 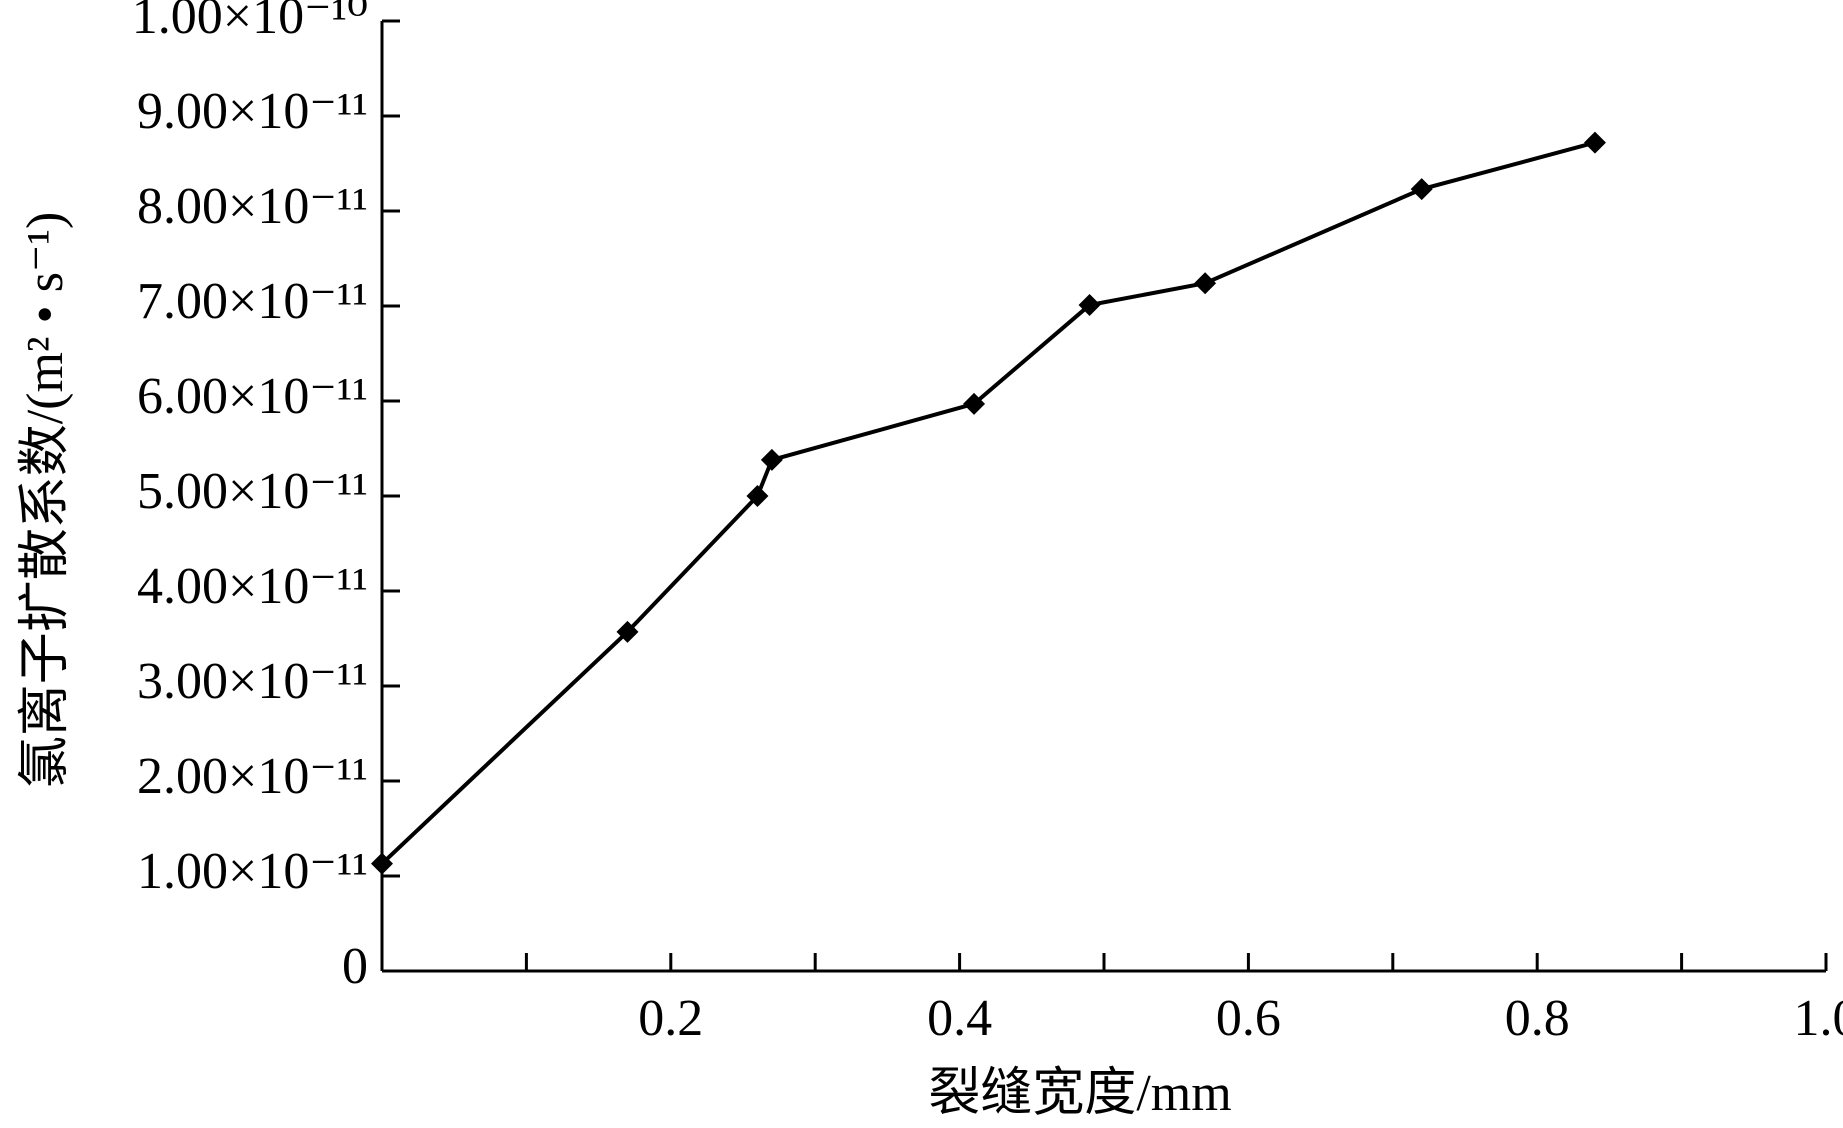 What do you see at coordinates (252, 206) in the screenshot?
I see `y-tick-label: 8.00×10⁻¹¹` at bounding box center [252, 206].